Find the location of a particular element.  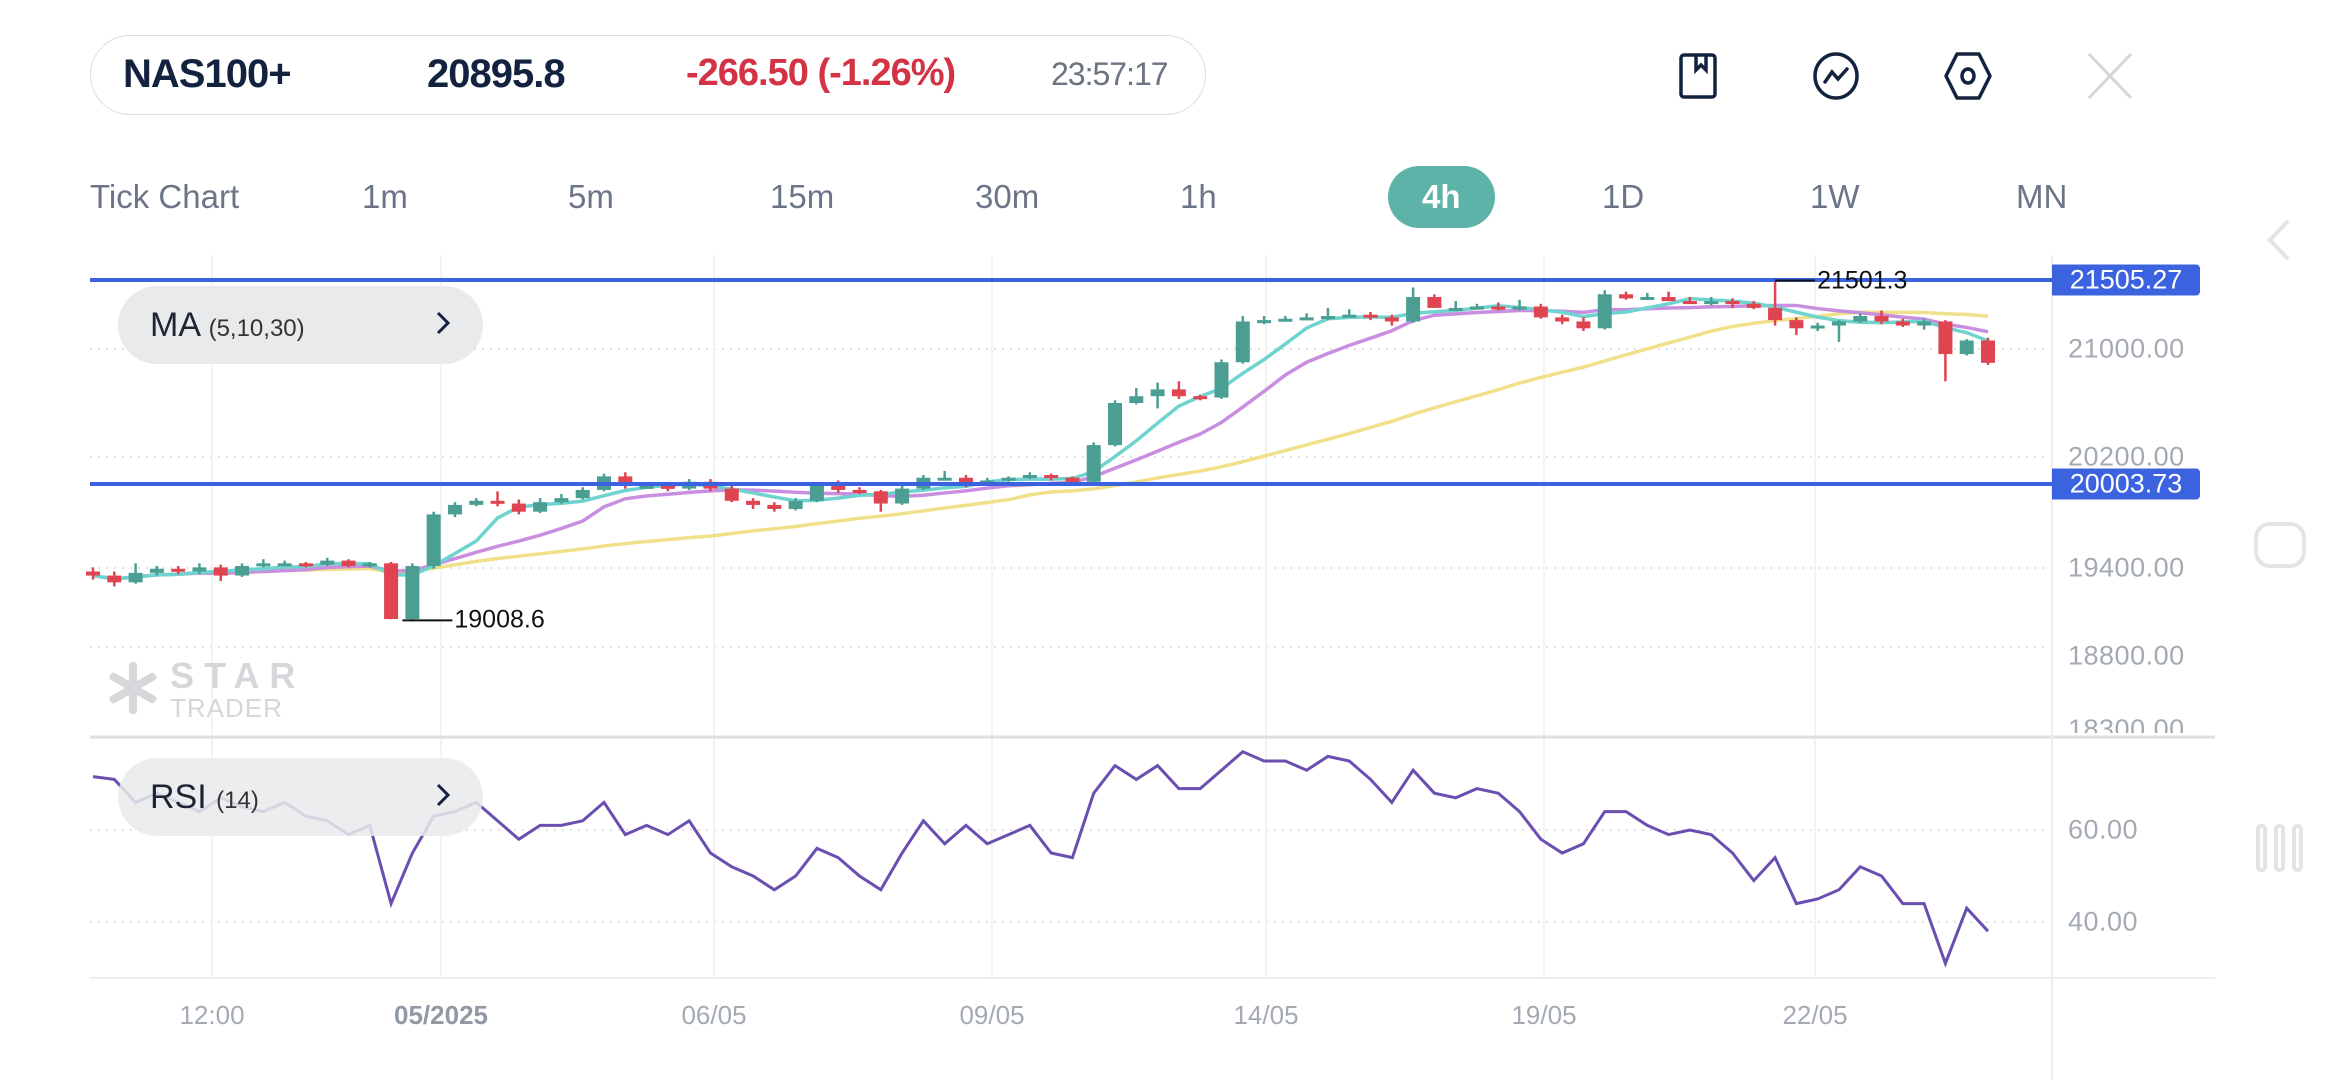

y-tick: 18300.00 is located at coordinates (2126, 723).